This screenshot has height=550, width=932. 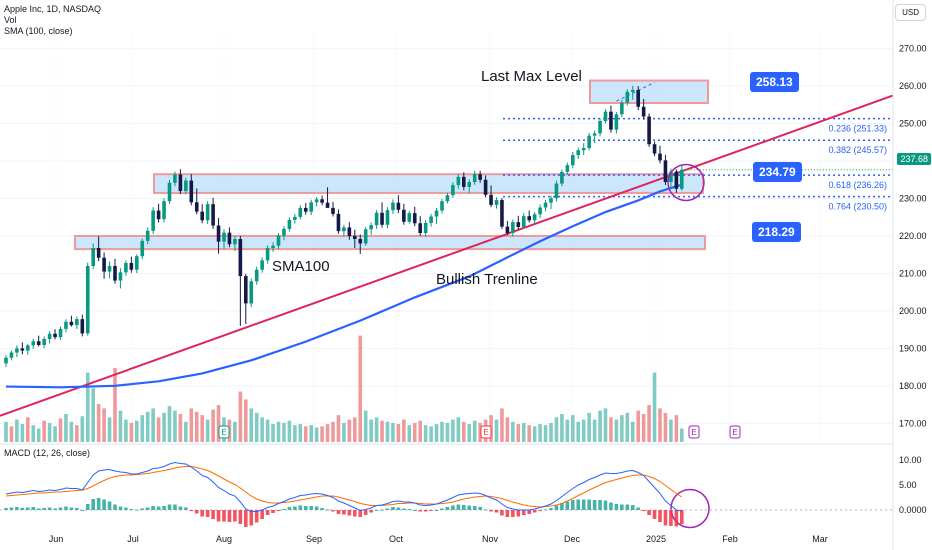 I want to click on macd-tick-label: 10.00, so click(x=910, y=460).